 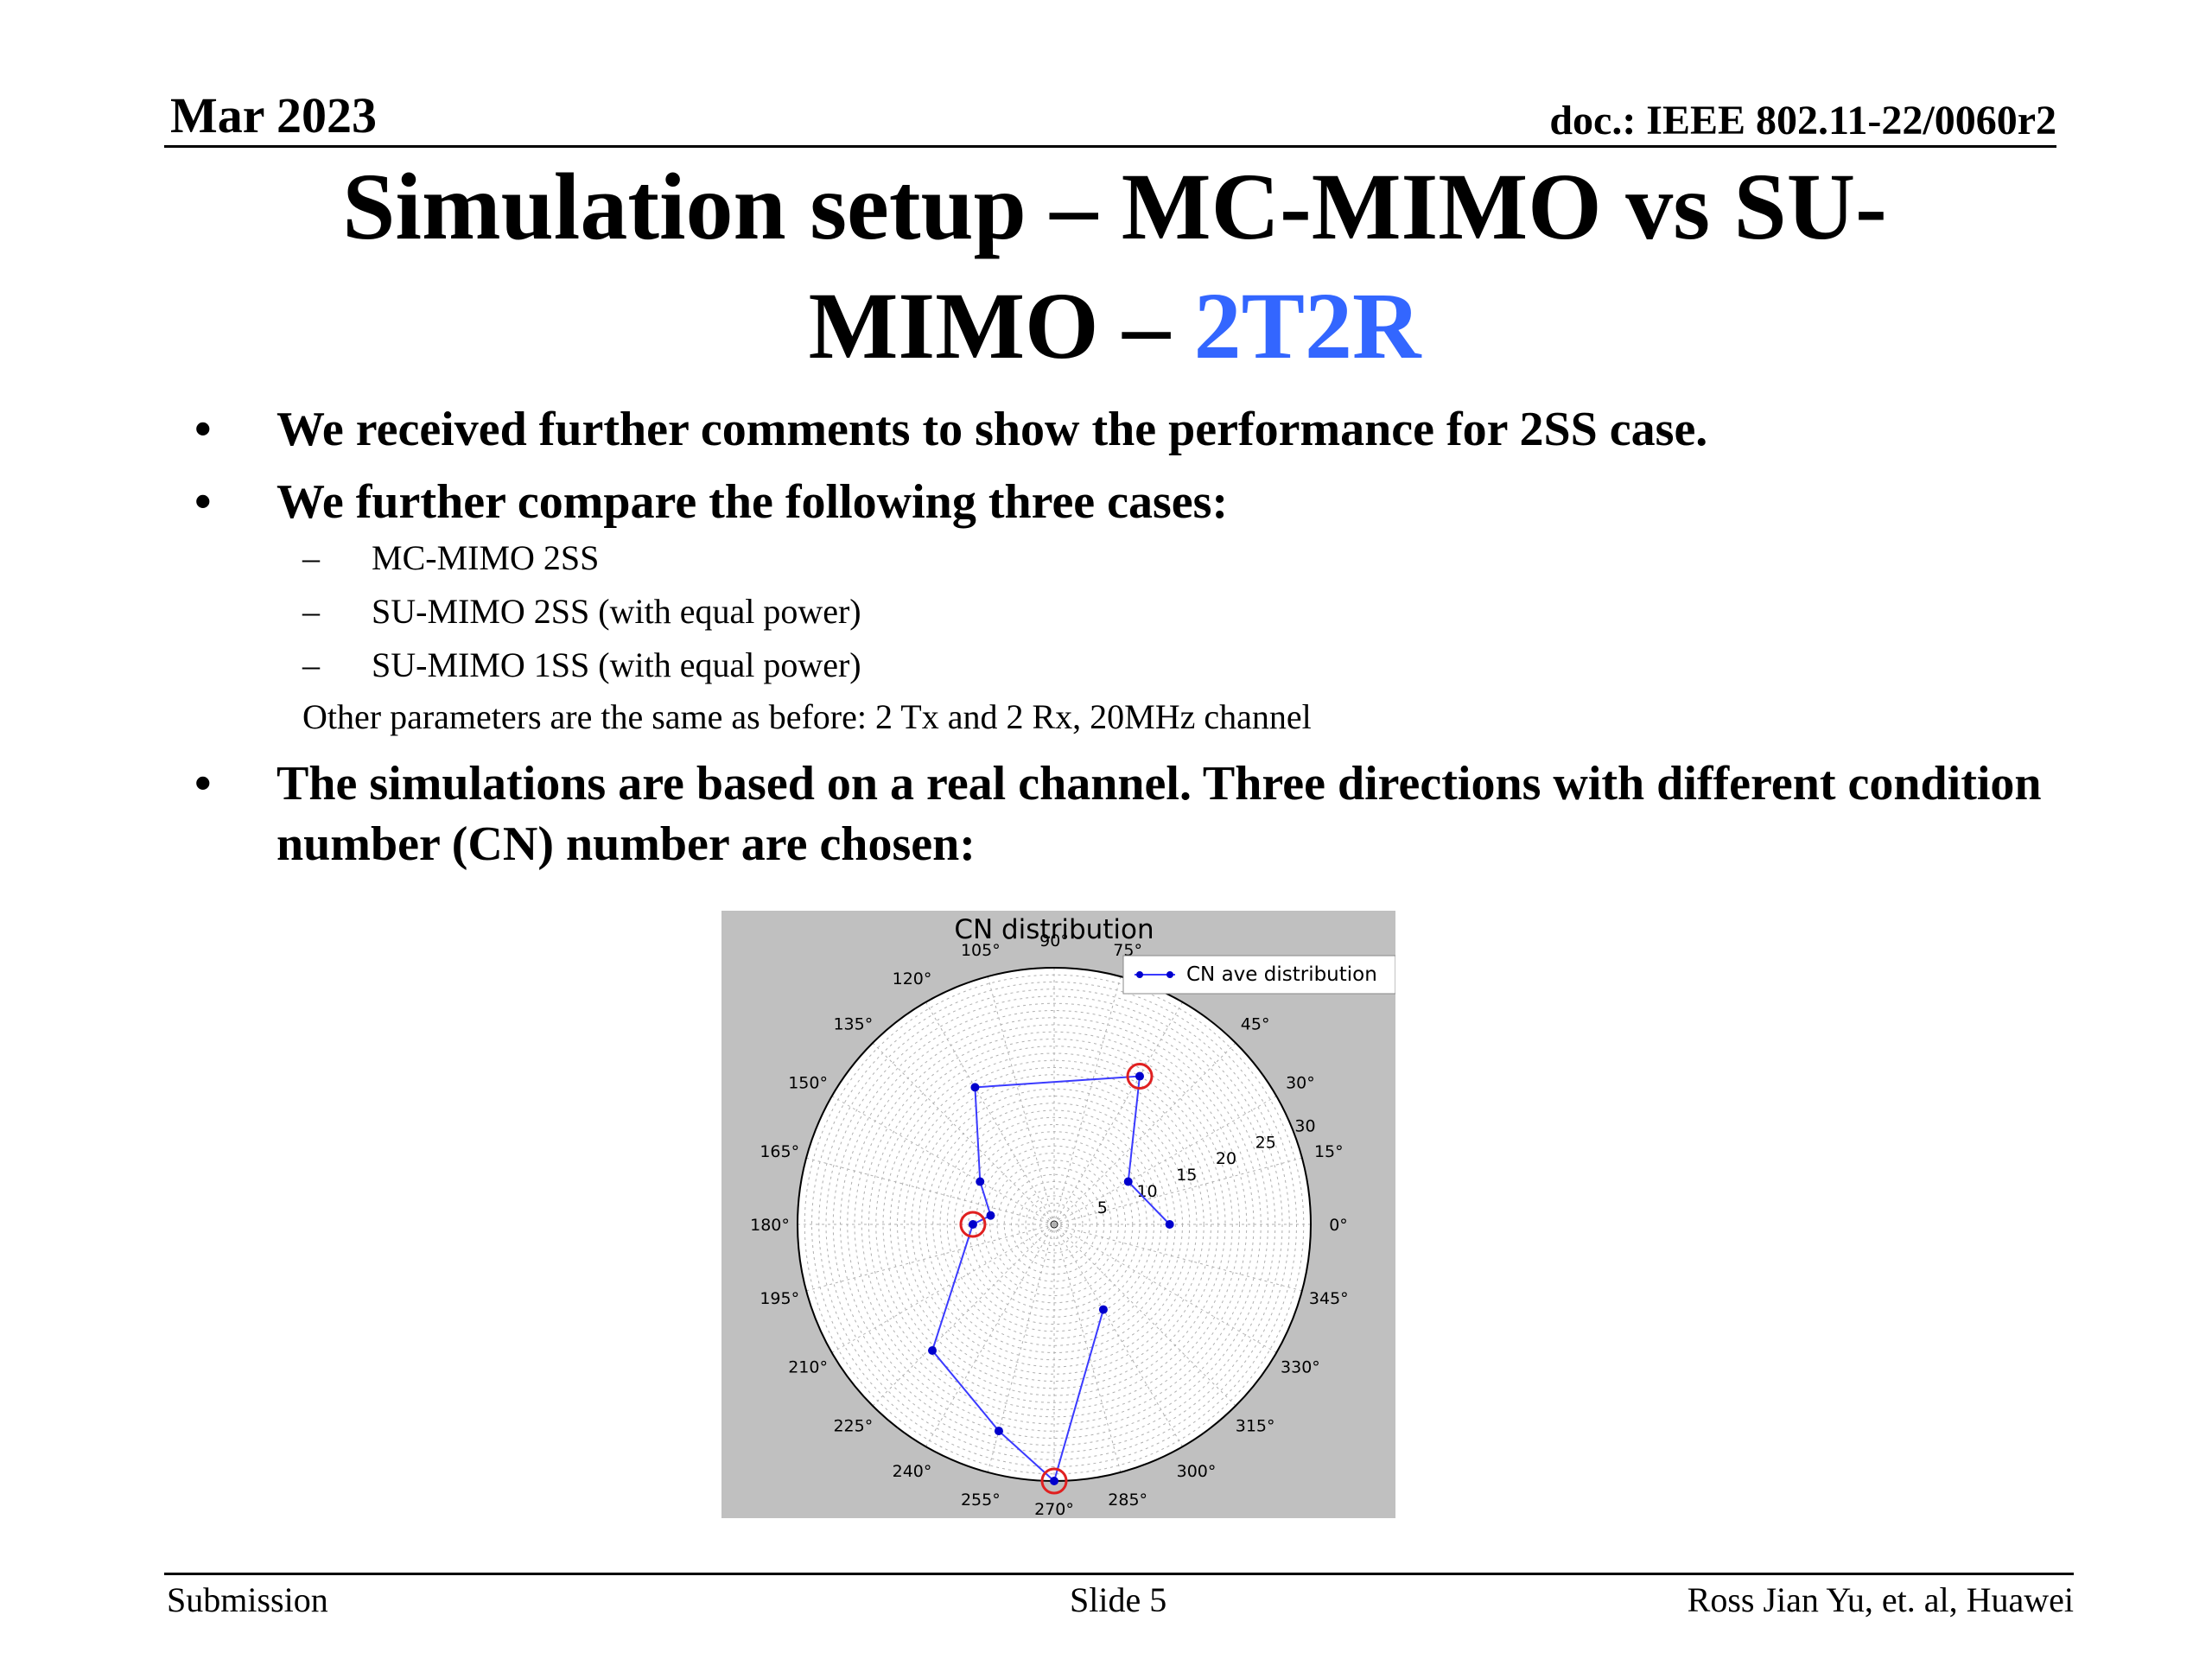 What do you see at coordinates (981, 1500) in the screenshot?
I see `theta-tick-label: 255°` at bounding box center [981, 1500].